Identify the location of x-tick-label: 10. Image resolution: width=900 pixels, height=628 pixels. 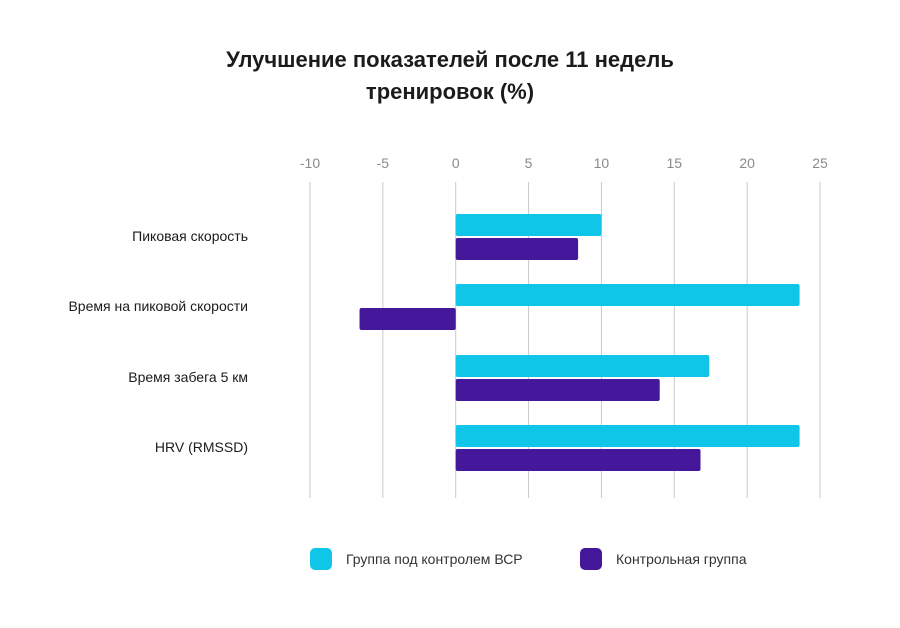
(602, 163).